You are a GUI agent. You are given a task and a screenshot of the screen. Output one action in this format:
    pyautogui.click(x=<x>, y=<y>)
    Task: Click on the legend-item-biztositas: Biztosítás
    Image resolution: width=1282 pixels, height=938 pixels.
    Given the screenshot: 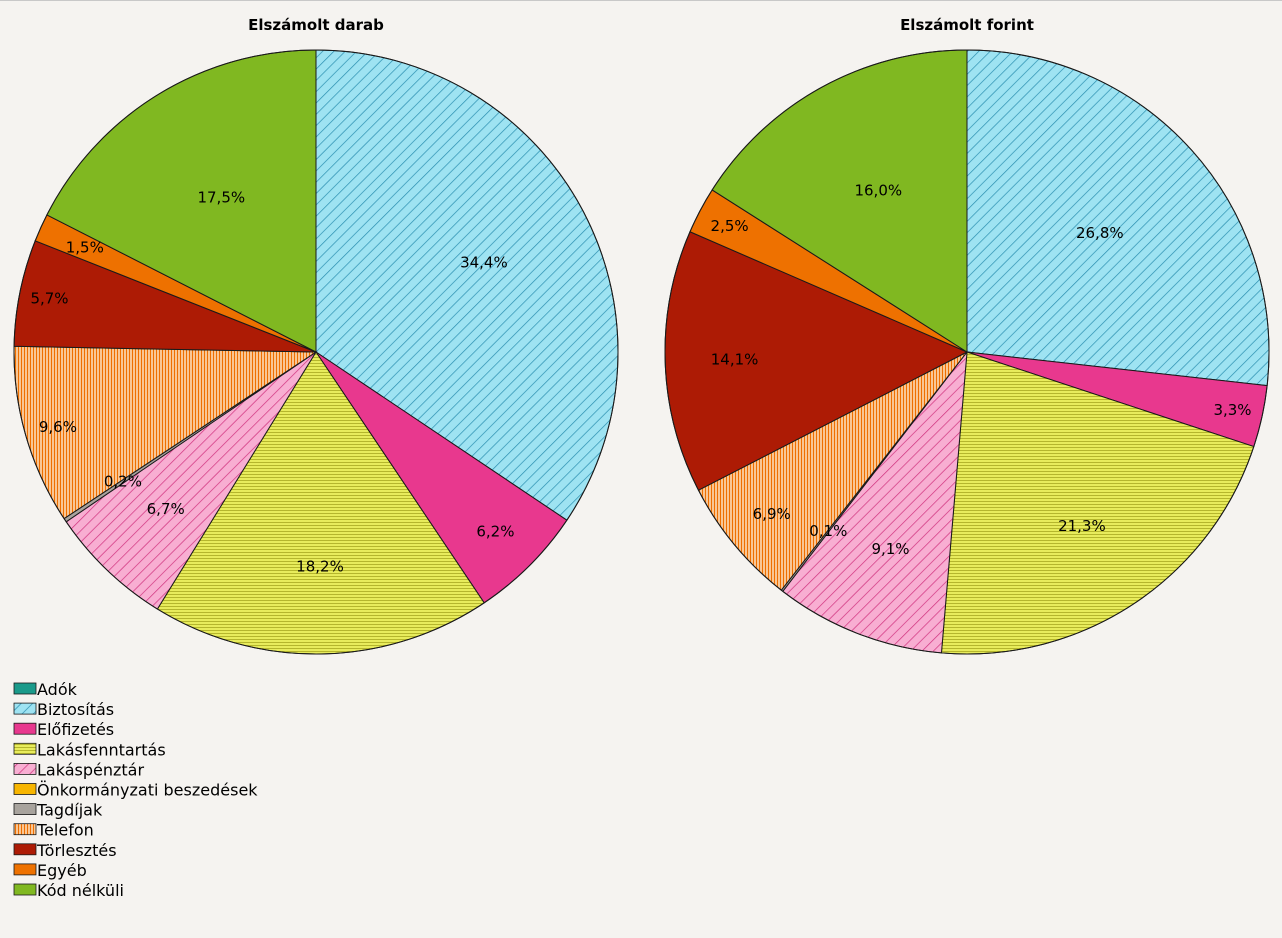 What is the action you would take?
    pyautogui.click(x=63, y=709)
    